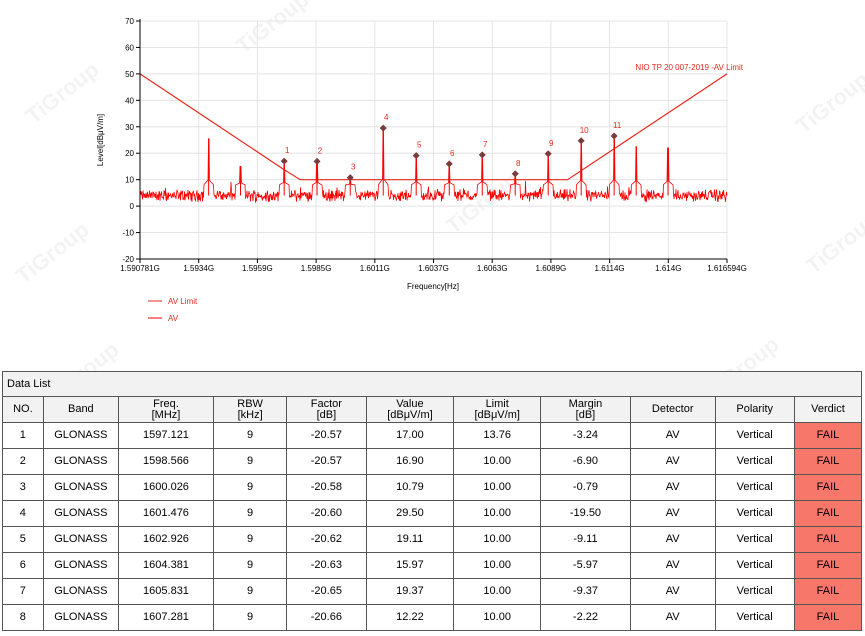 The image size is (865, 636). Describe the element at coordinates (492, 268) in the screenshot. I see `x-tick-label: 1.6063G` at that location.